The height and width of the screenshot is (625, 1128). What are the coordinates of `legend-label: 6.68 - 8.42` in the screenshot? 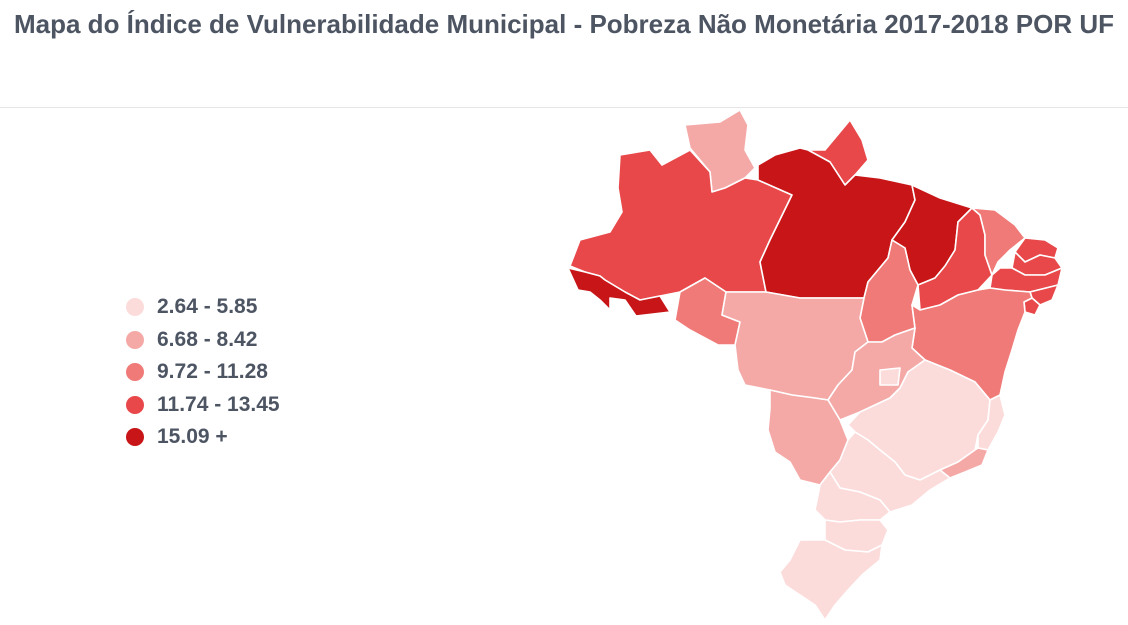 It's located at (207, 339).